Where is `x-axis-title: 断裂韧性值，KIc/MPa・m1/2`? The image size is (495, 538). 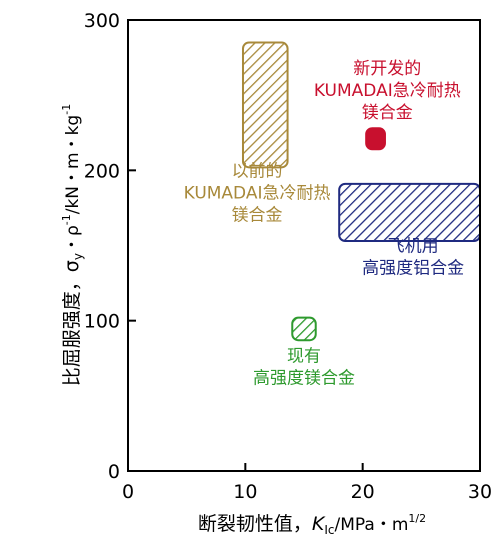
x-axis-title: 断裂韧性值，KIc/MPa・m1/2 is located at coordinates (312, 524).